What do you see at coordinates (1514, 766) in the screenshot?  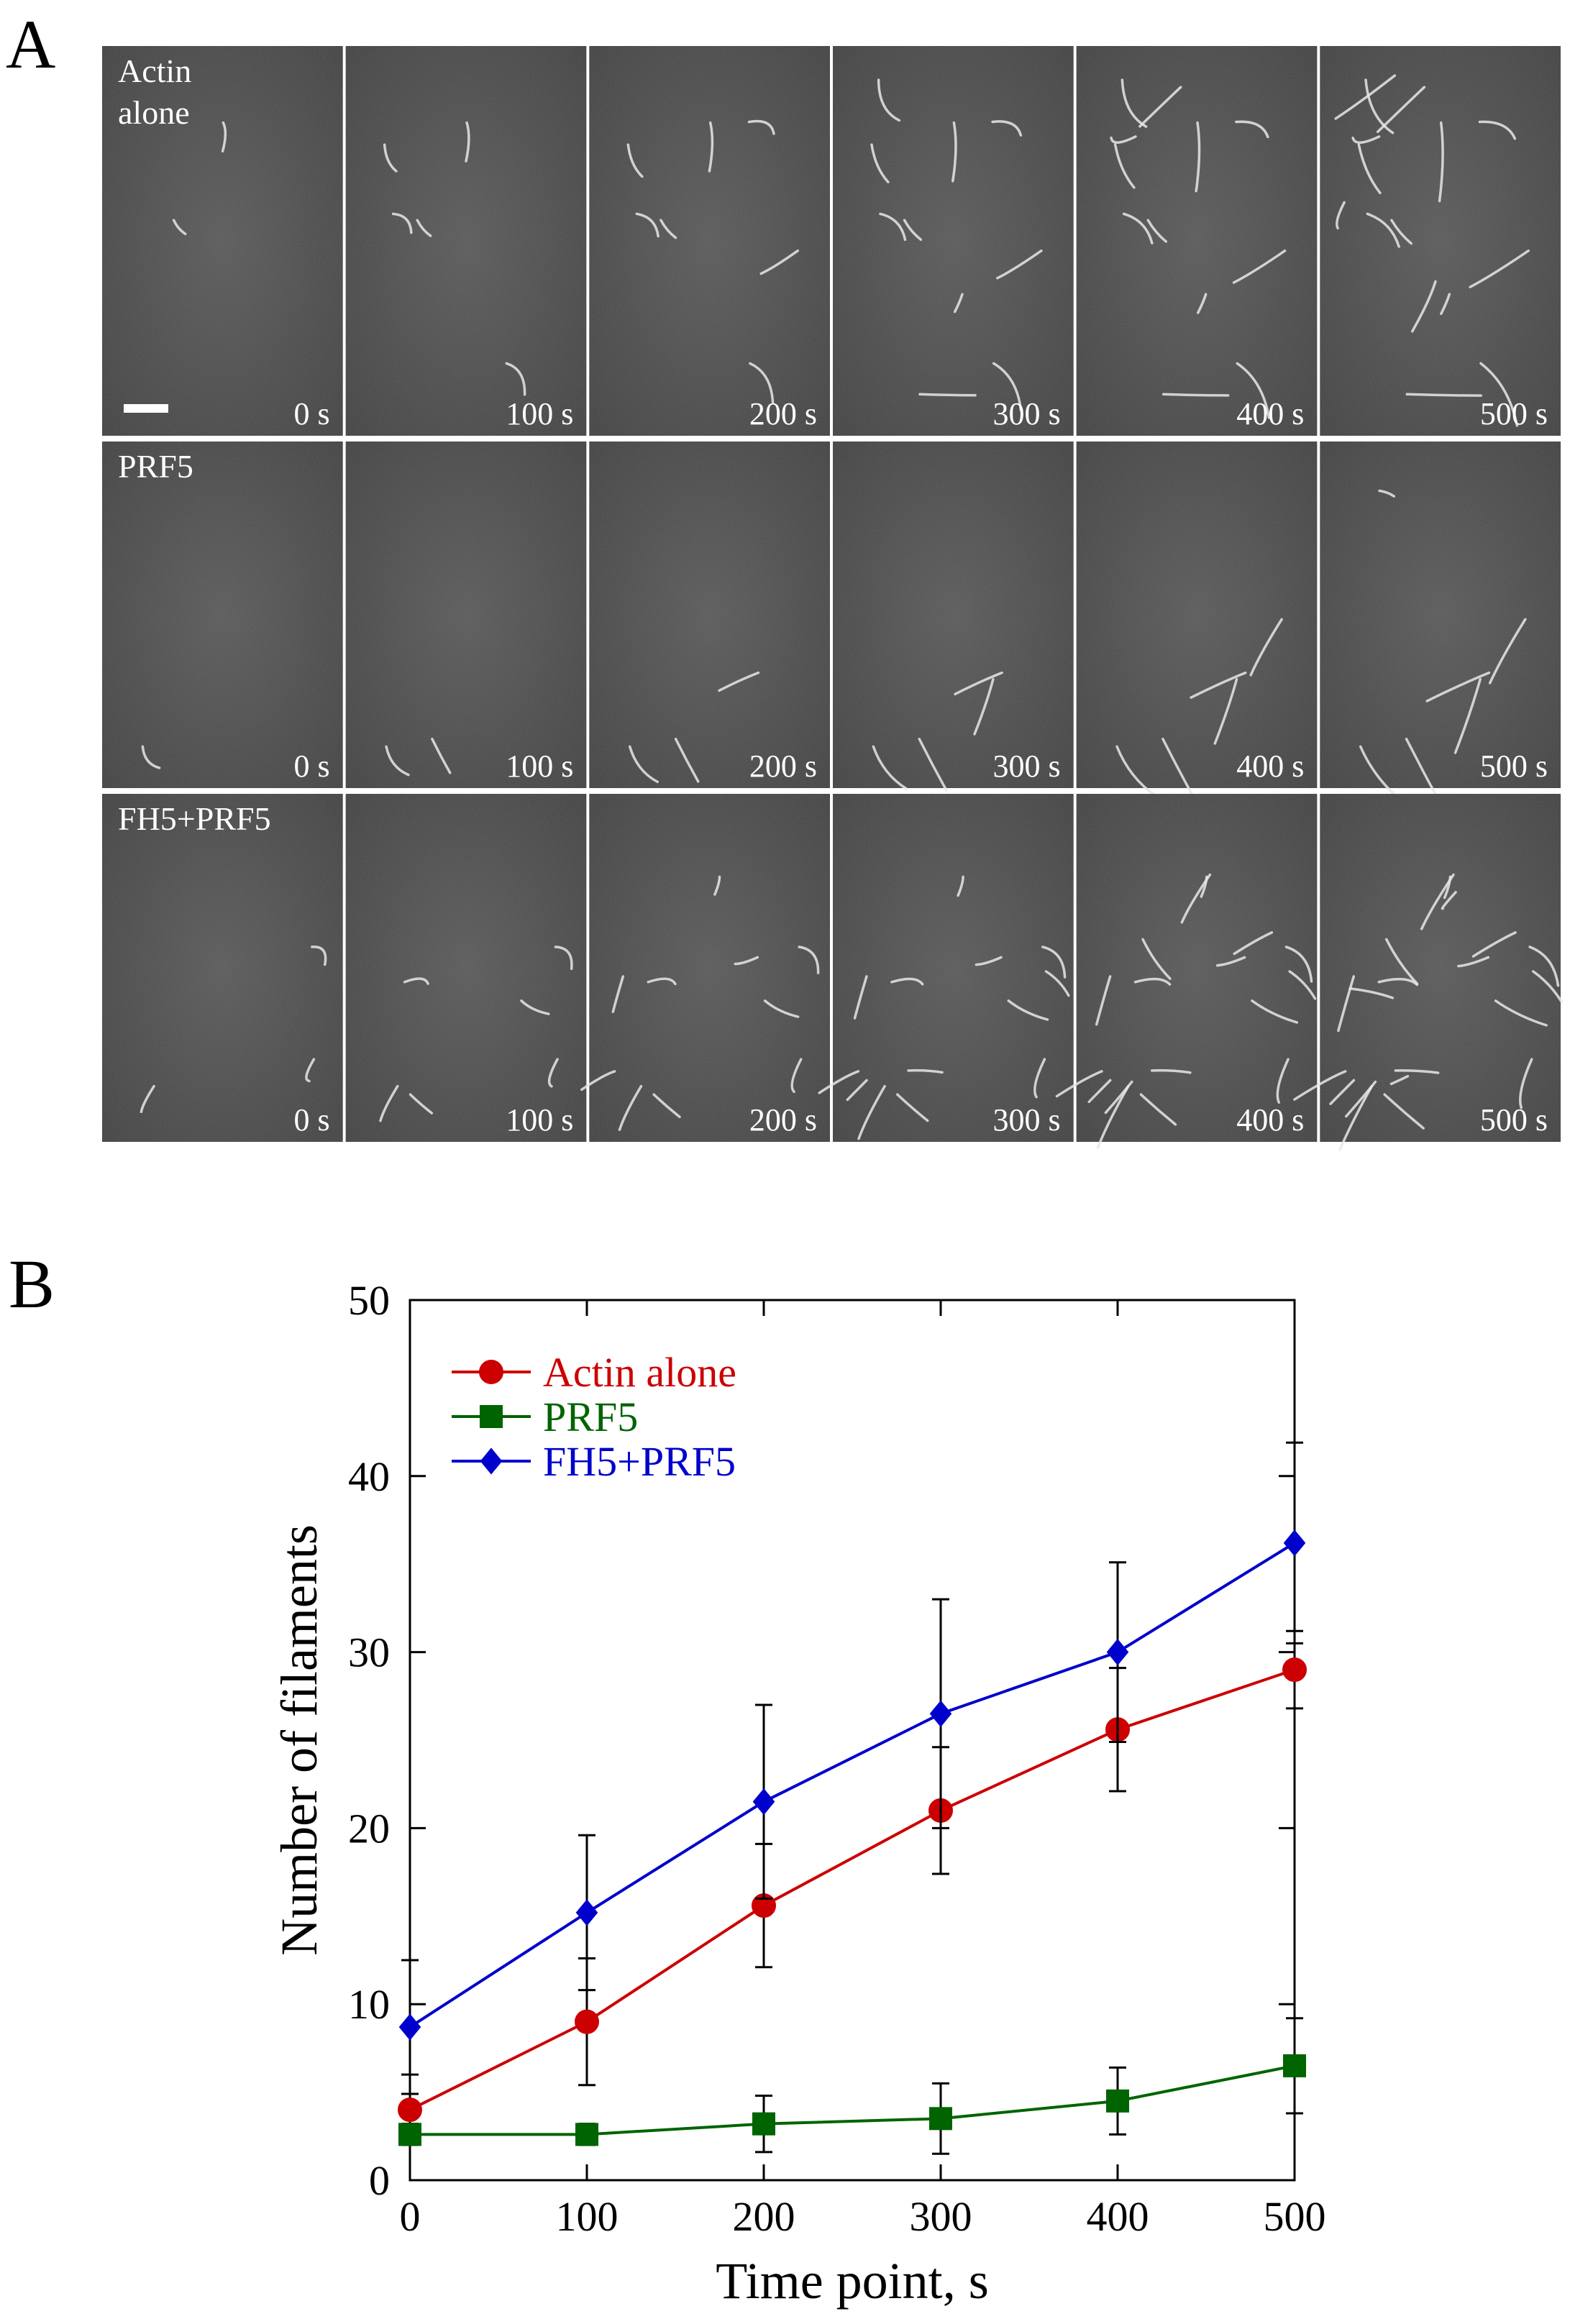 I see `time-label: 500 s` at bounding box center [1514, 766].